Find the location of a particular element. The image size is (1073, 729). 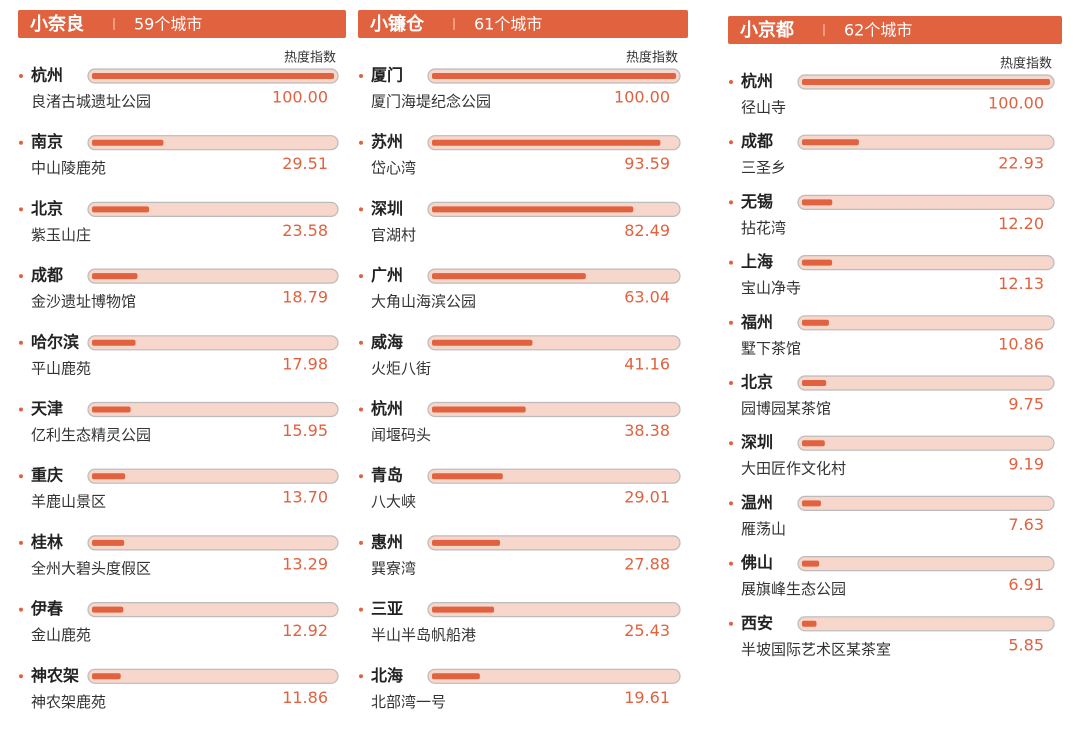

panel-subtitle: 61个城市 is located at coordinates (508, 24).